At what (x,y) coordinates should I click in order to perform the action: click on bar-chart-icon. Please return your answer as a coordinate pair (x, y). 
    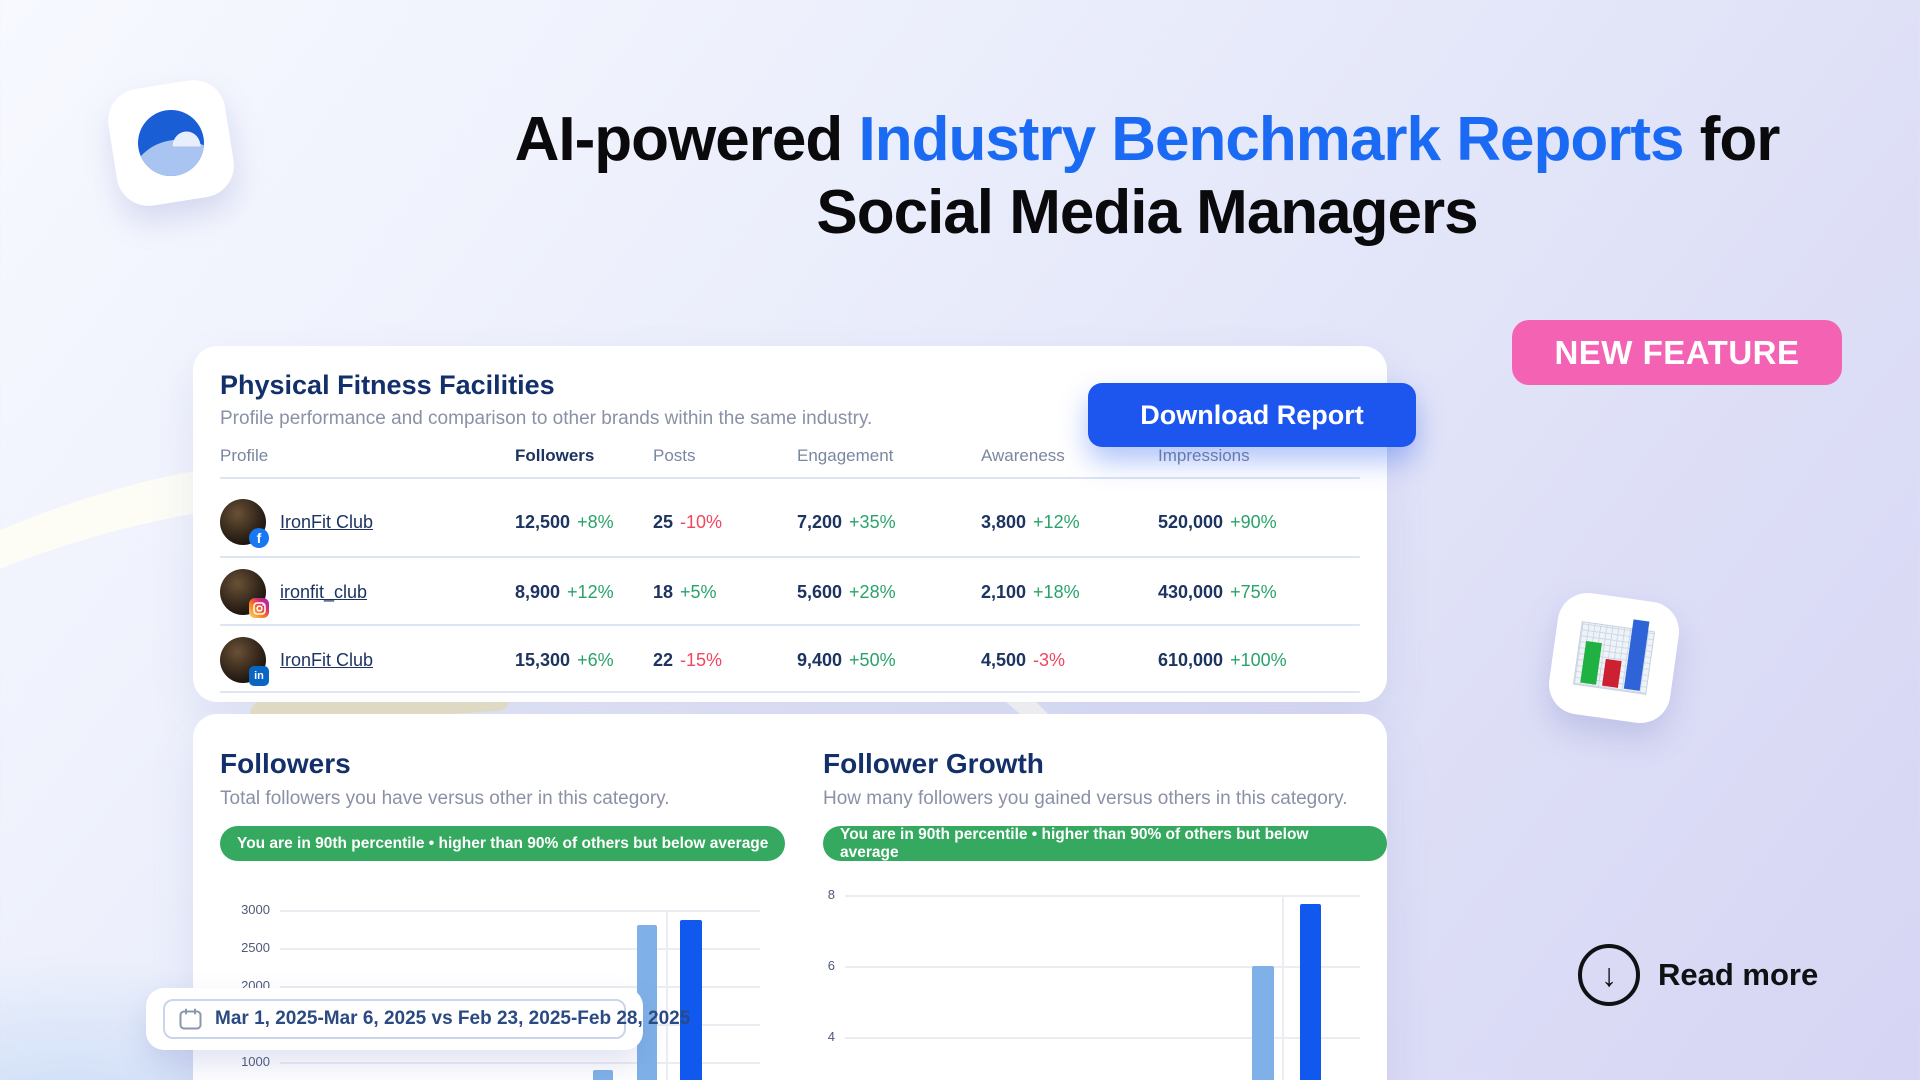
    Looking at the image, I should click on (1614, 657).